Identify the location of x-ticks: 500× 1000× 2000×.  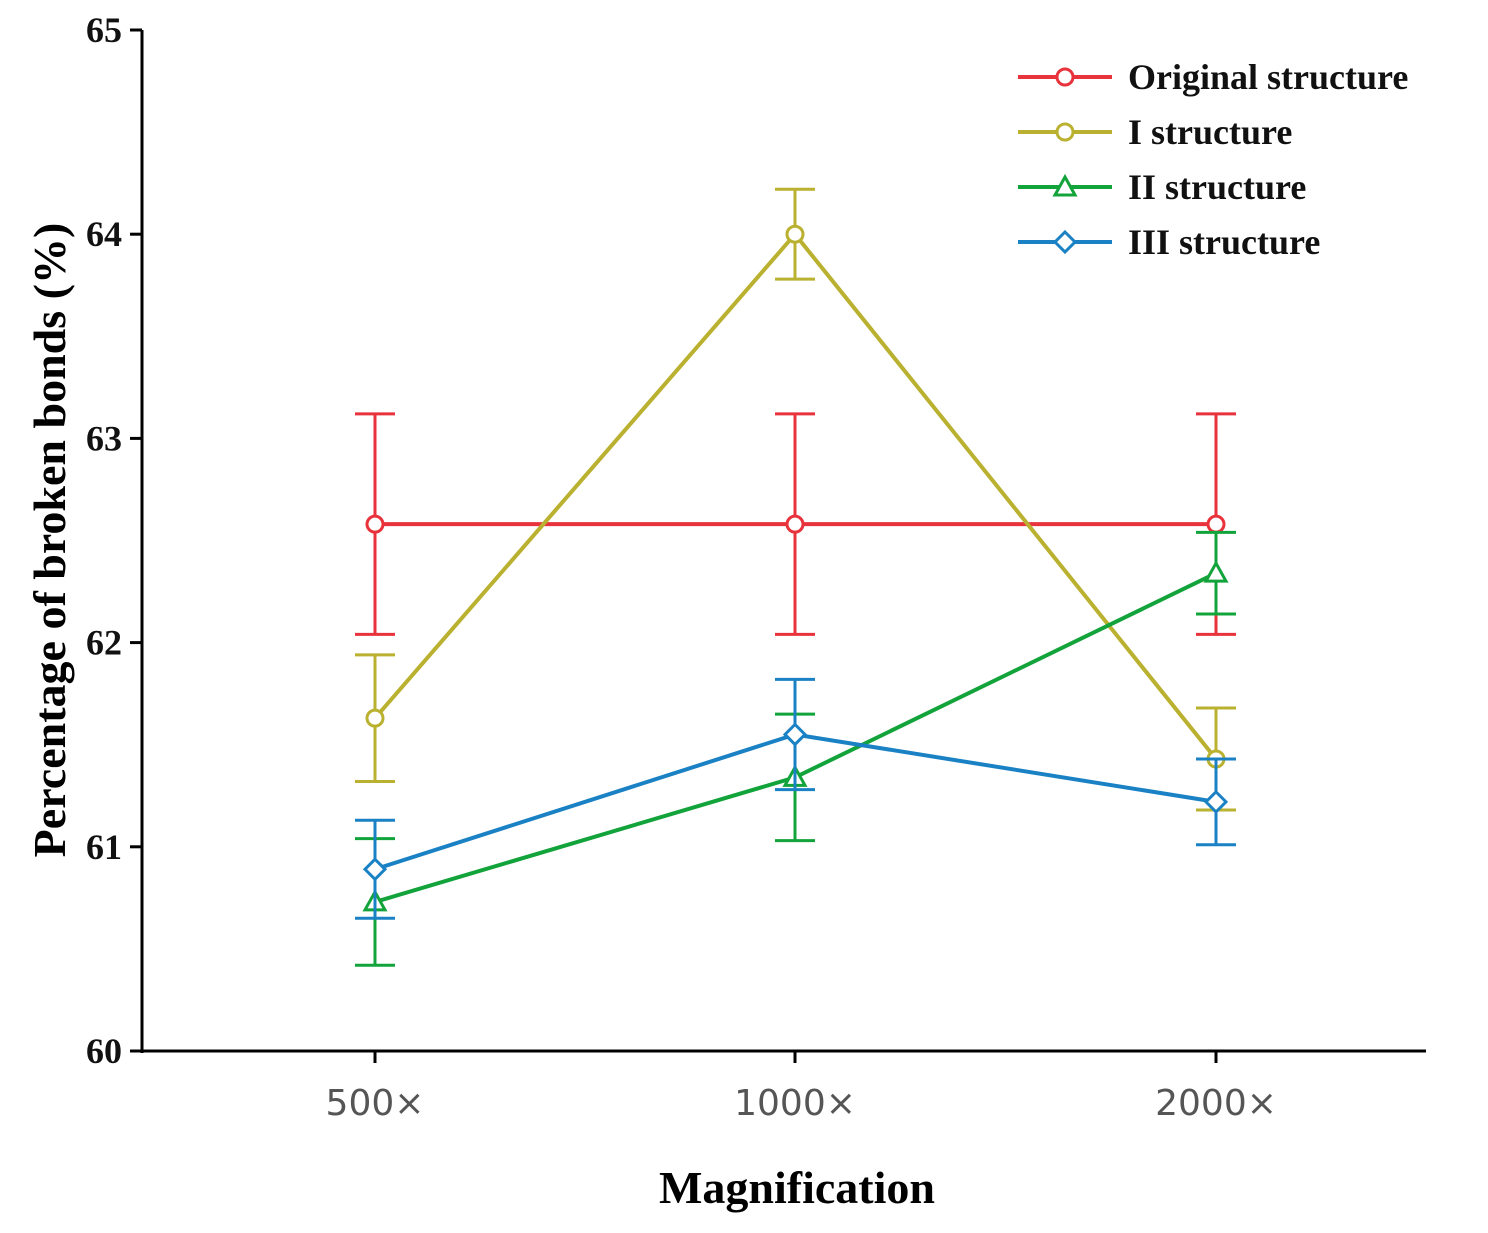
(801, 1087).